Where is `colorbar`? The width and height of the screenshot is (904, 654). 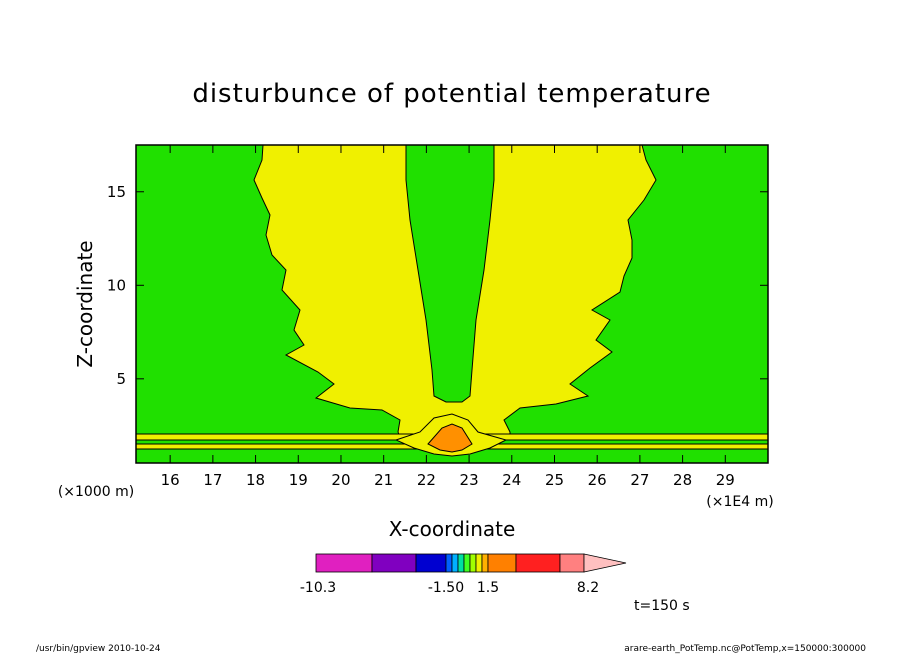
colorbar is located at coordinates (471, 563).